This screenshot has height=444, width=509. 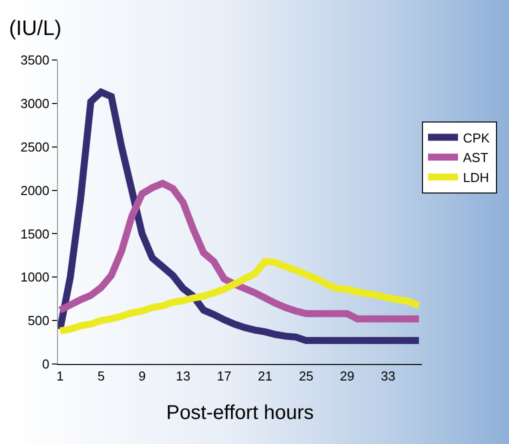 I want to click on x-tick-label: 9, so click(x=142, y=376).